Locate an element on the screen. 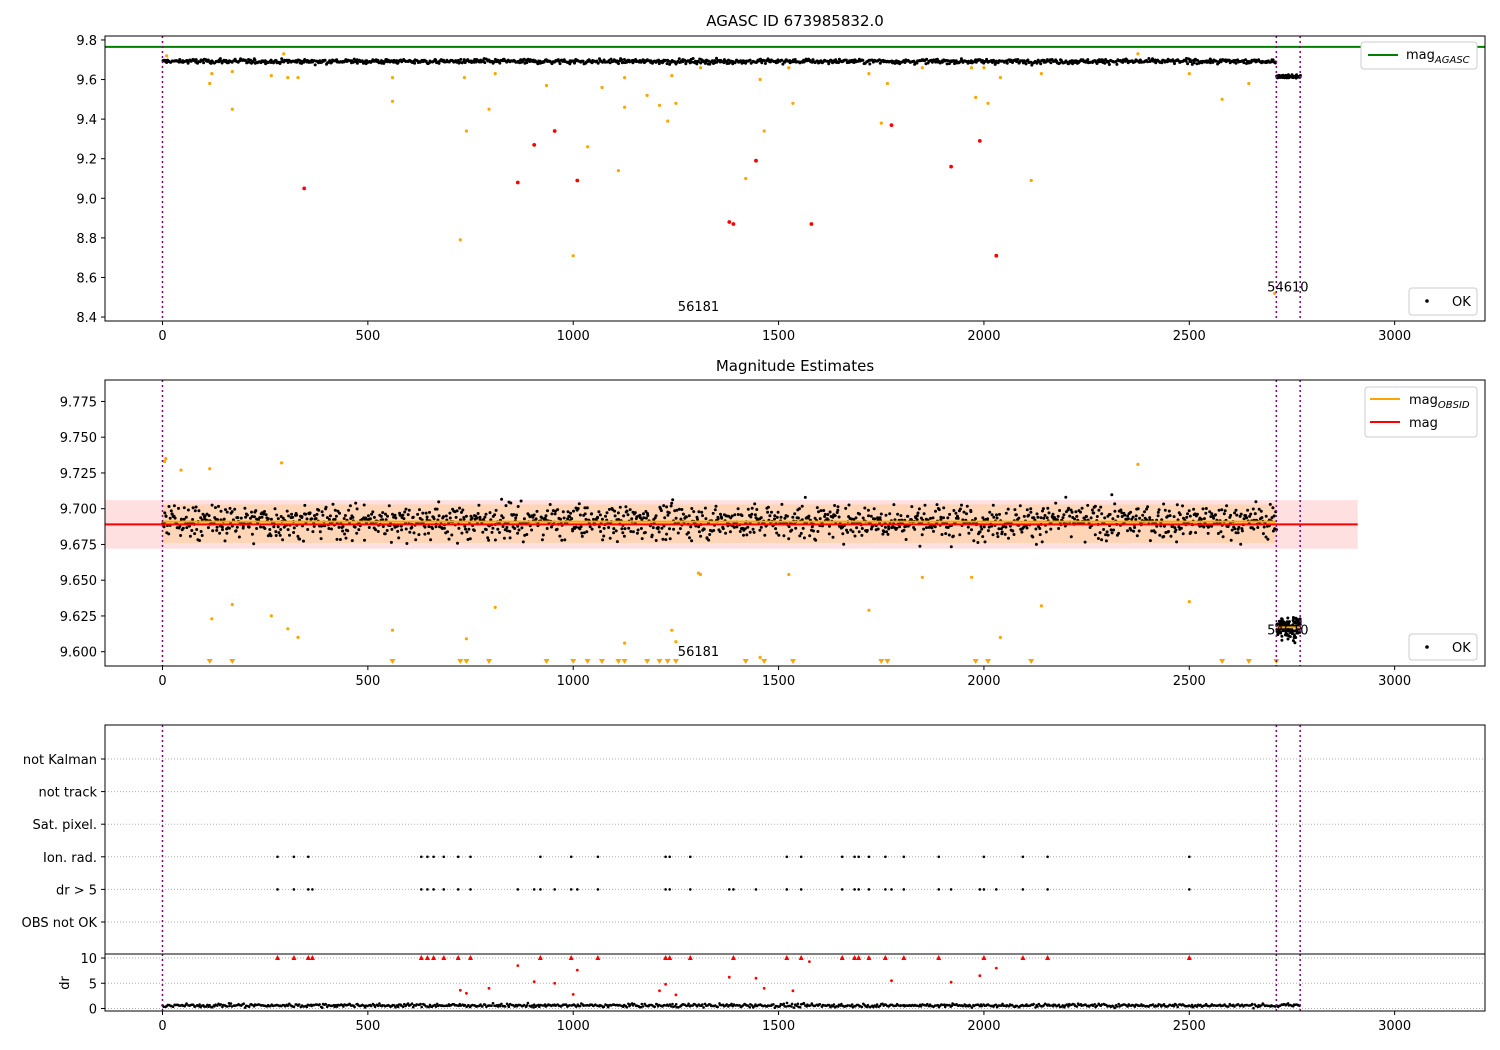 This screenshot has height=1050, width=1500. x-tick-label: 0 is located at coordinates (162, 336).